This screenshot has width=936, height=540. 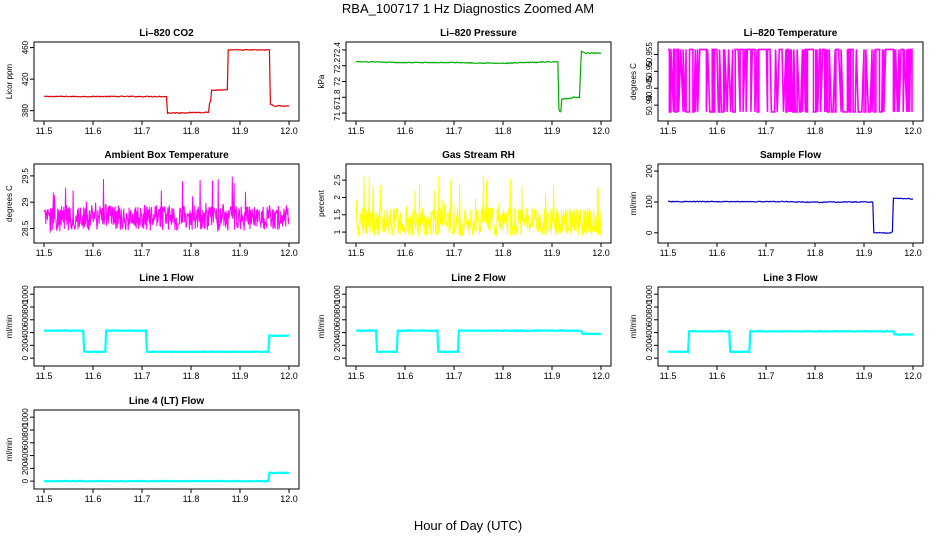 What do you see at coordinates (649, 87) in the screenshot?
I see `y-tick-label: 50.945` at bounding box center [649, 87].